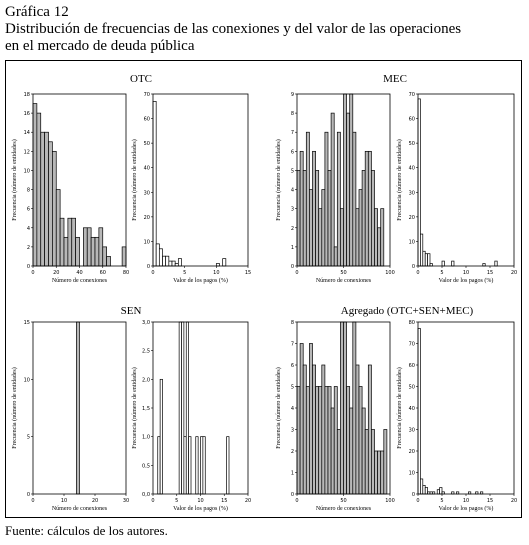 This screenshot has width=529, height=545. What do you see at coordinates (412, 345) in the screenshot?
I see `y-tick-label: 70` at bounding box center [412, 345].